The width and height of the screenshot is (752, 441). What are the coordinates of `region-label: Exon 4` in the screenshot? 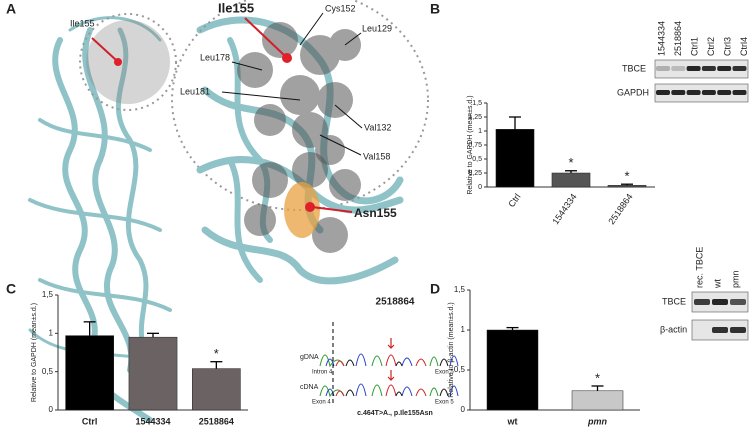 It's located at (321, 403).